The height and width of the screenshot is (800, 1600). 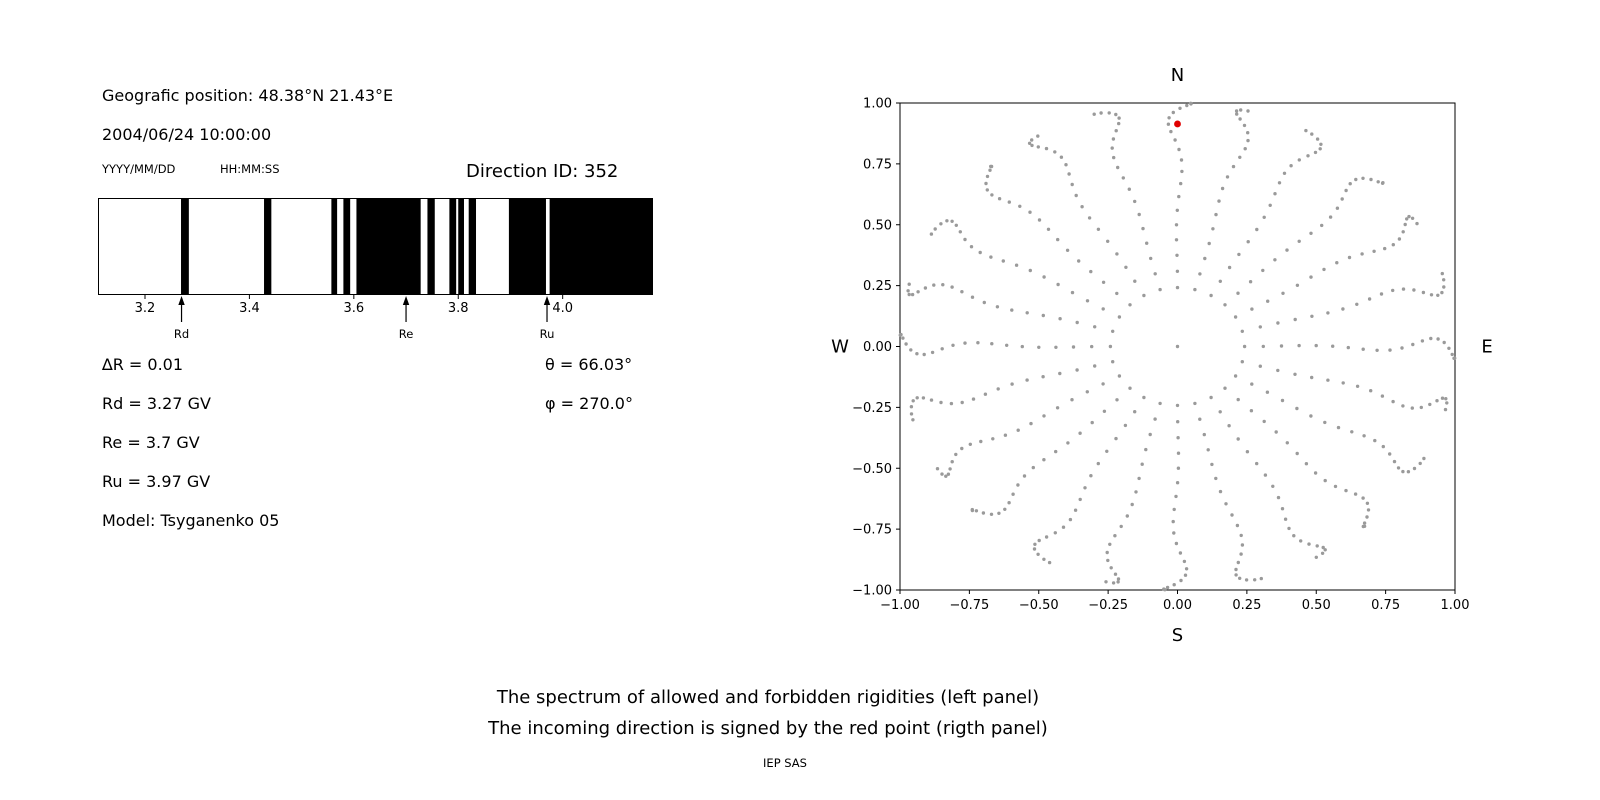 What do you see at coordinates (406, 334) in the screenshot?
I see `marker-label: Re` at bounding box center [406, 334].